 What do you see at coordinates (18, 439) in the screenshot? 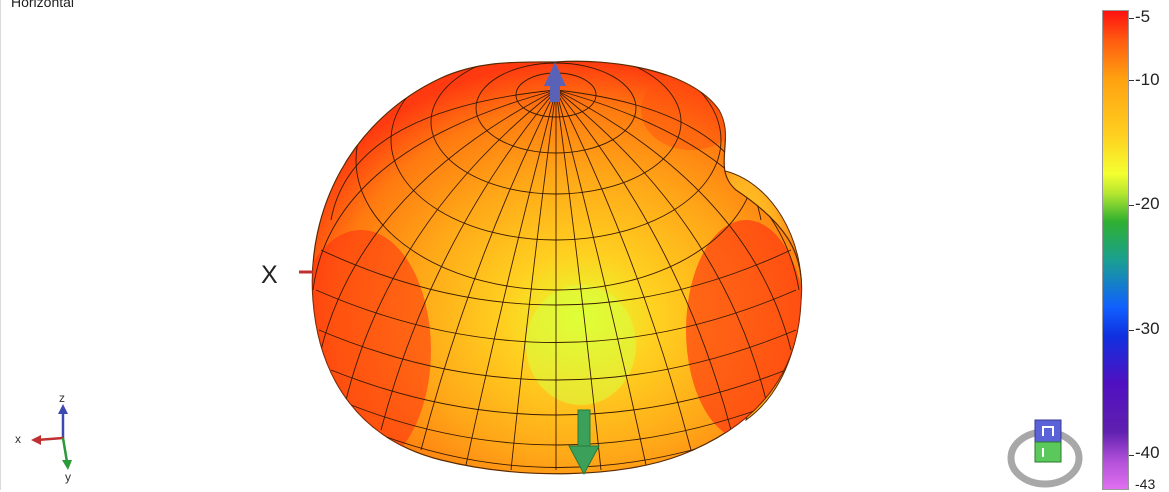
I see `triad-x-label: x` at bounding box center [18, 439].